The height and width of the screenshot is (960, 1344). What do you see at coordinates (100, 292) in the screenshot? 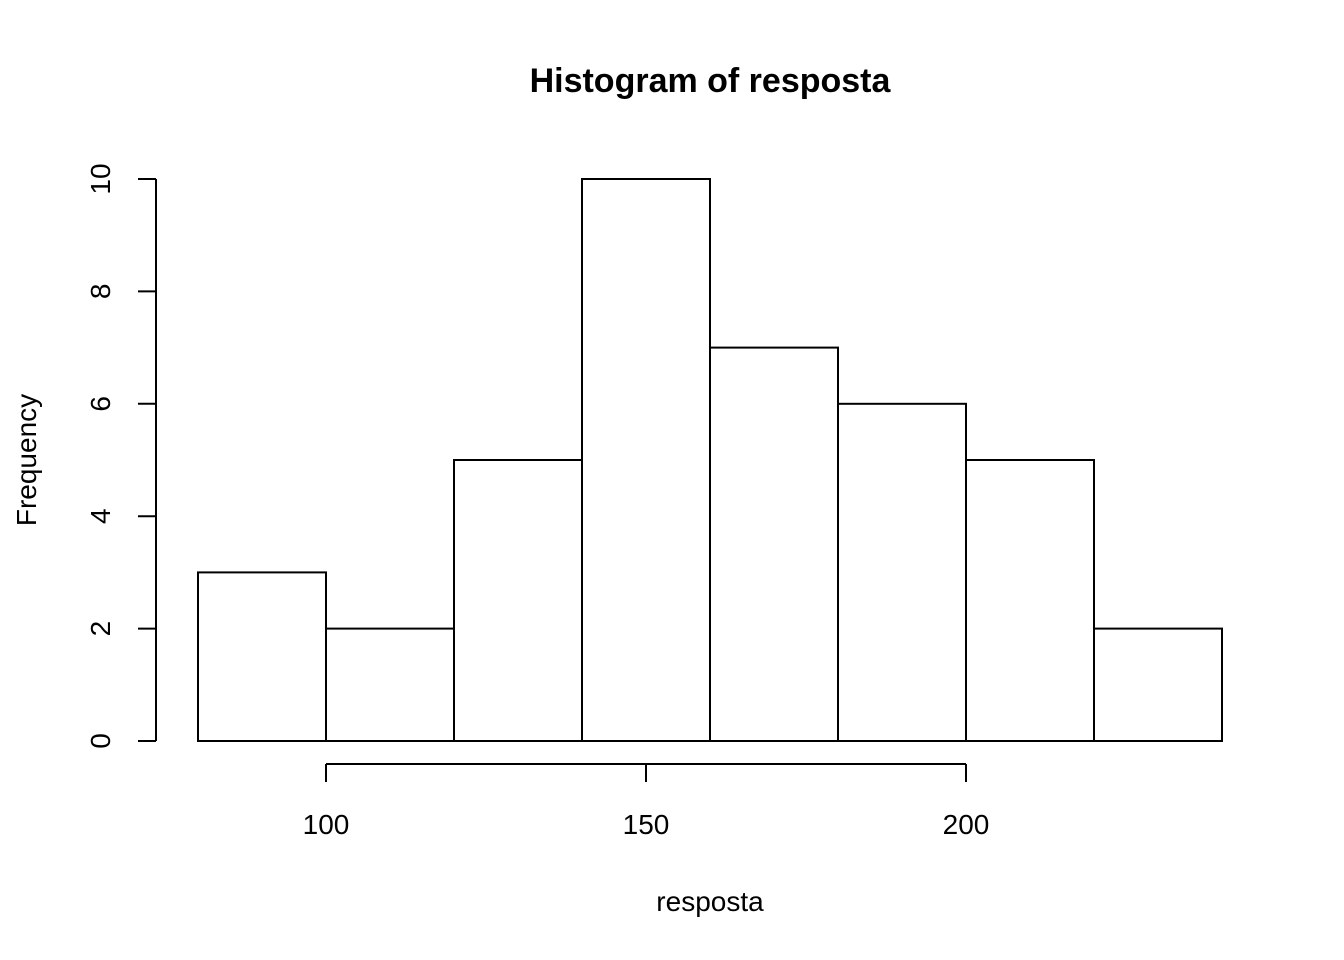
I see `y-tick-label-4: 8` at bounding box center [100, 292].